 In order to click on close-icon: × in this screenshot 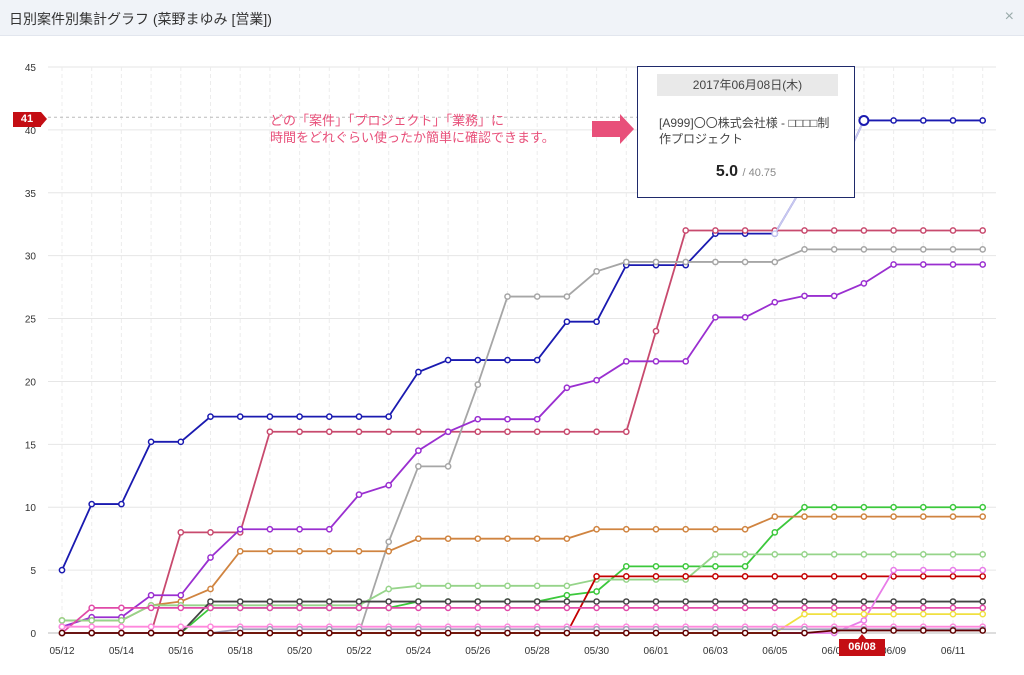, I will do `click(1009, 16)`.